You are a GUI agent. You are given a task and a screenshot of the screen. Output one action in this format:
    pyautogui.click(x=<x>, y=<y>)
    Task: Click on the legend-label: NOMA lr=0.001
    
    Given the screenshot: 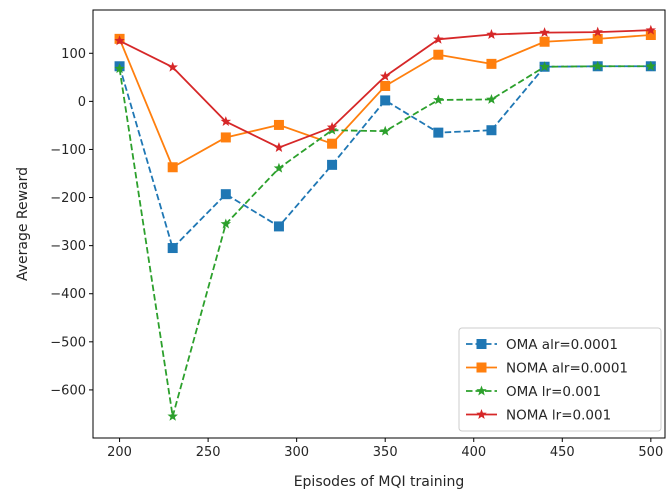 What is the action you would take?
    pyautogui.click(x=558, y=416)
    